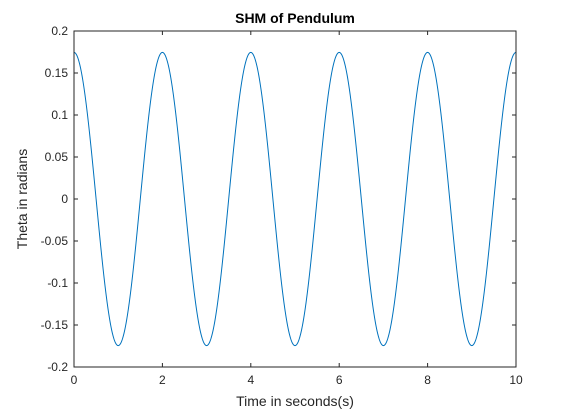 The width and height of the screenshot is (570, 413). What do you see at coordinates (57, 73) in the screenshot?
I see `y-tick-label: 0.15` at bounding box center [57, 73].